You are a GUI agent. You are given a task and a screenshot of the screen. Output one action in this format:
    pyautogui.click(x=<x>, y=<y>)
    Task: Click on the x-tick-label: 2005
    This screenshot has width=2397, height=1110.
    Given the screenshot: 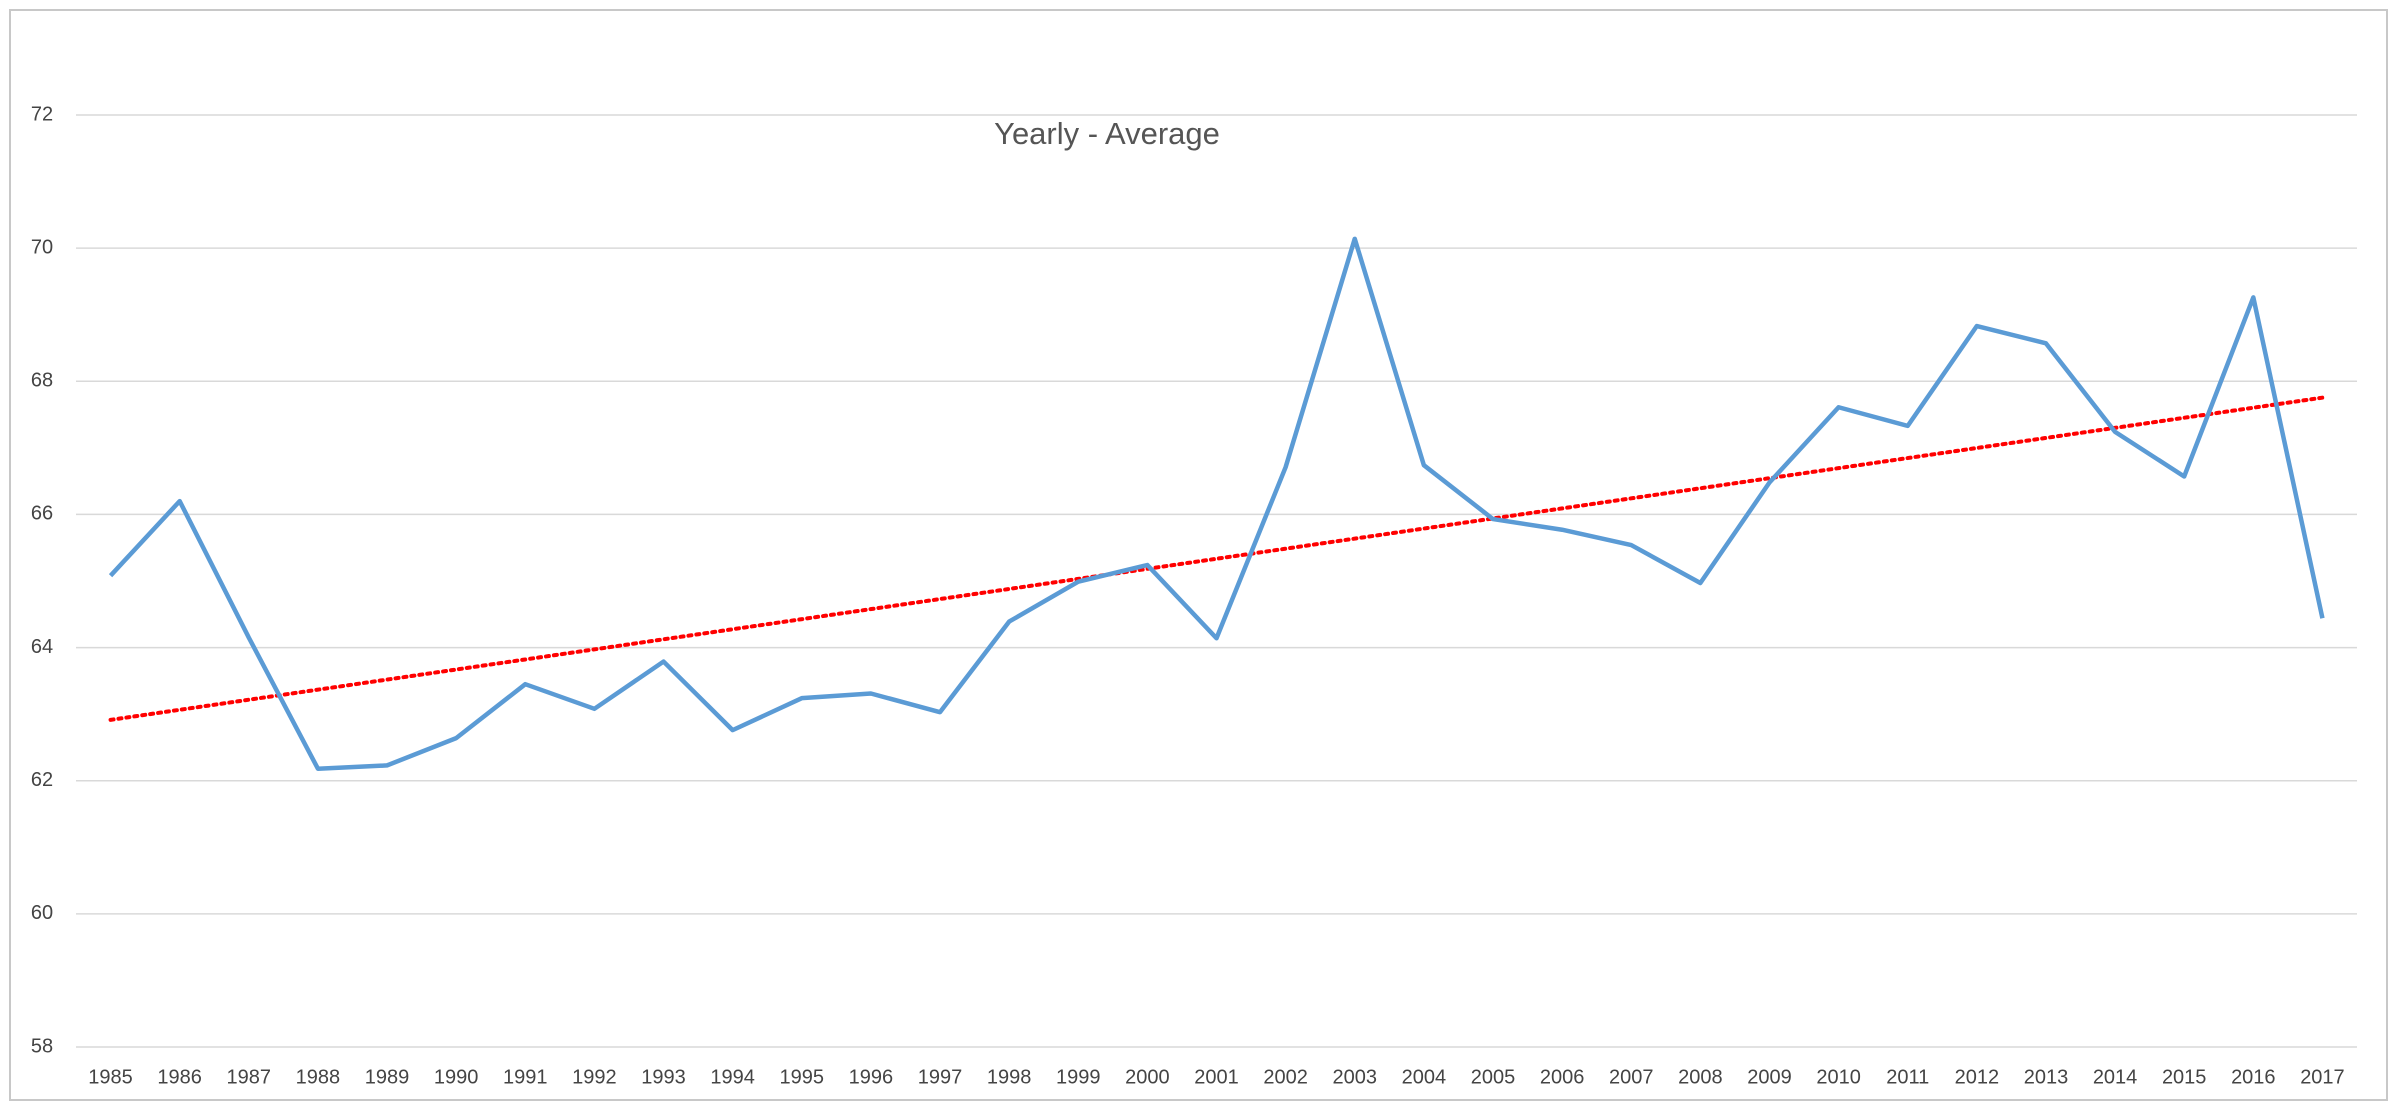 What is the action you would take?
    pyautogui.click(x=1493, y=1077)
    